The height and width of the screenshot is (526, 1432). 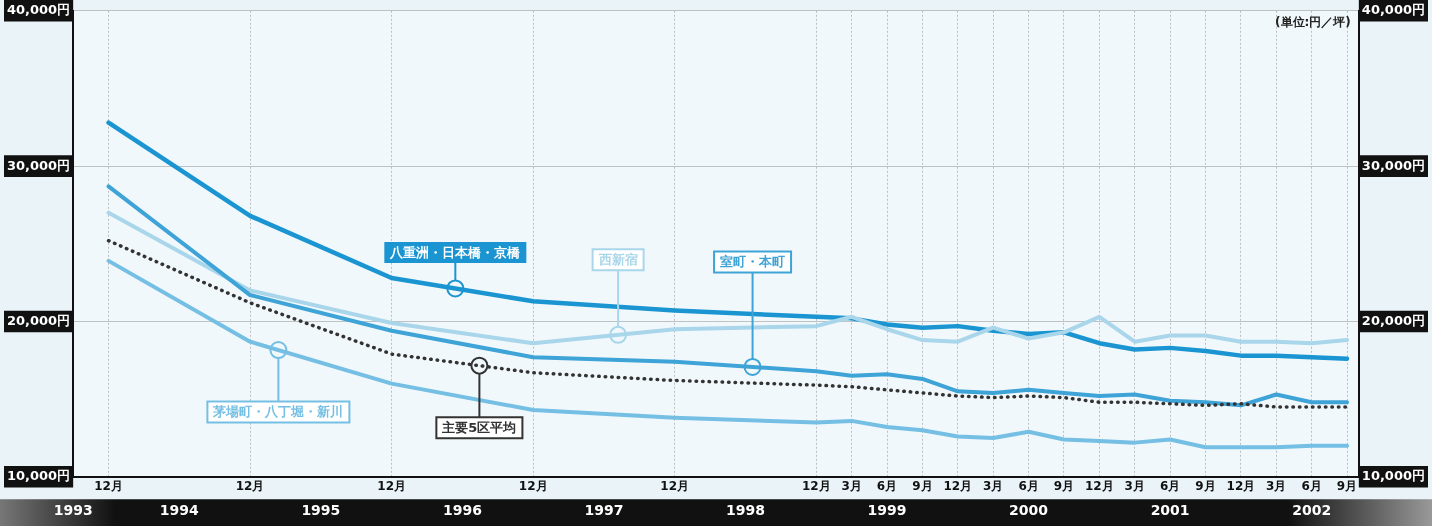 I want to click on x2-tick-label: 2002, so click(x=1312, y=510).